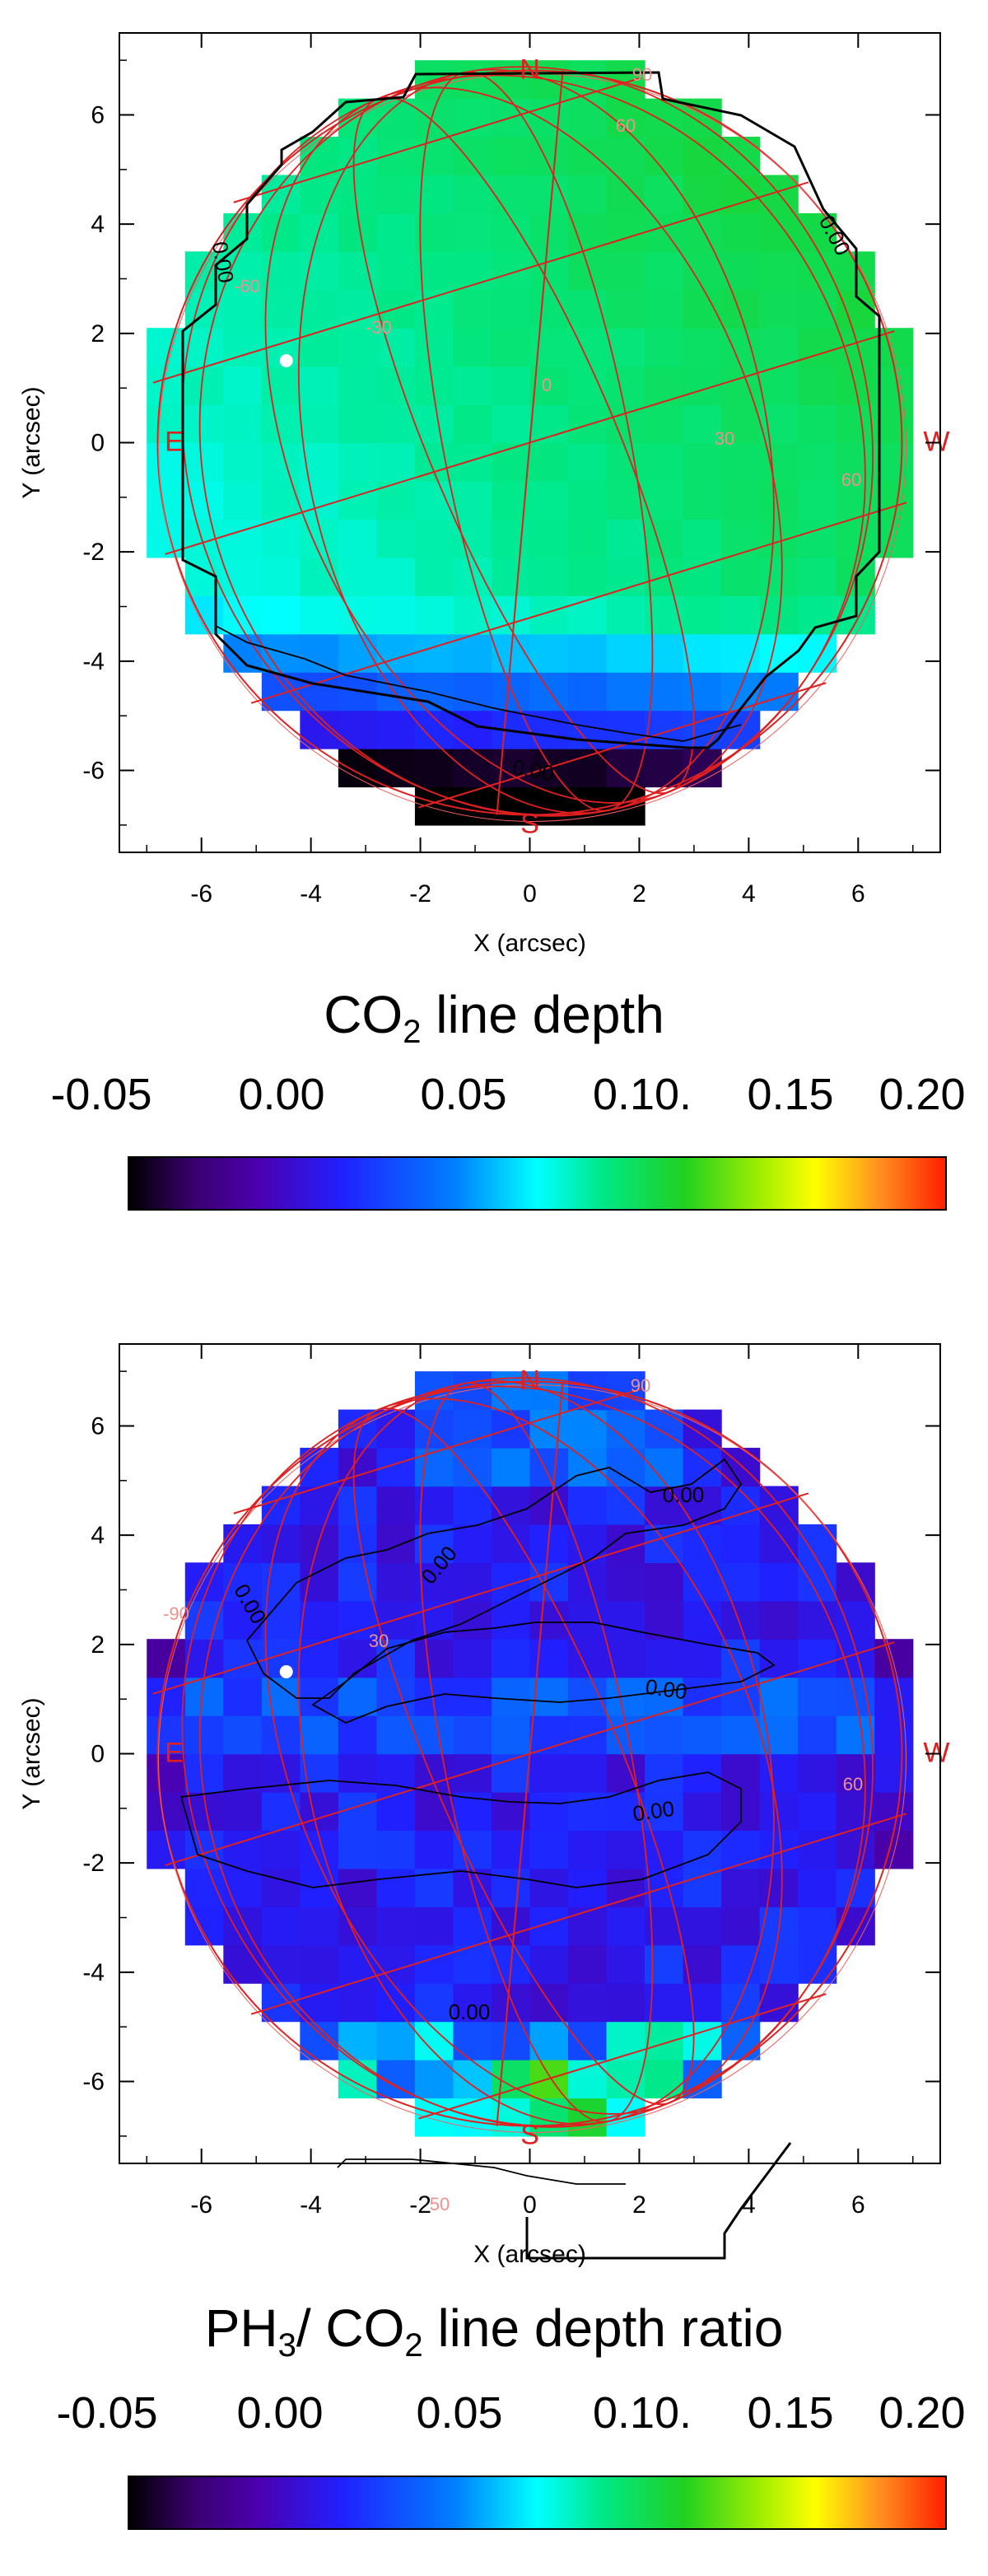 Image resolution: width=988 pixels, height=2576 pixels. Describe the element at coordinates (98, 1426) in the screenshot. I see `y-tick-label: 6` at that location.